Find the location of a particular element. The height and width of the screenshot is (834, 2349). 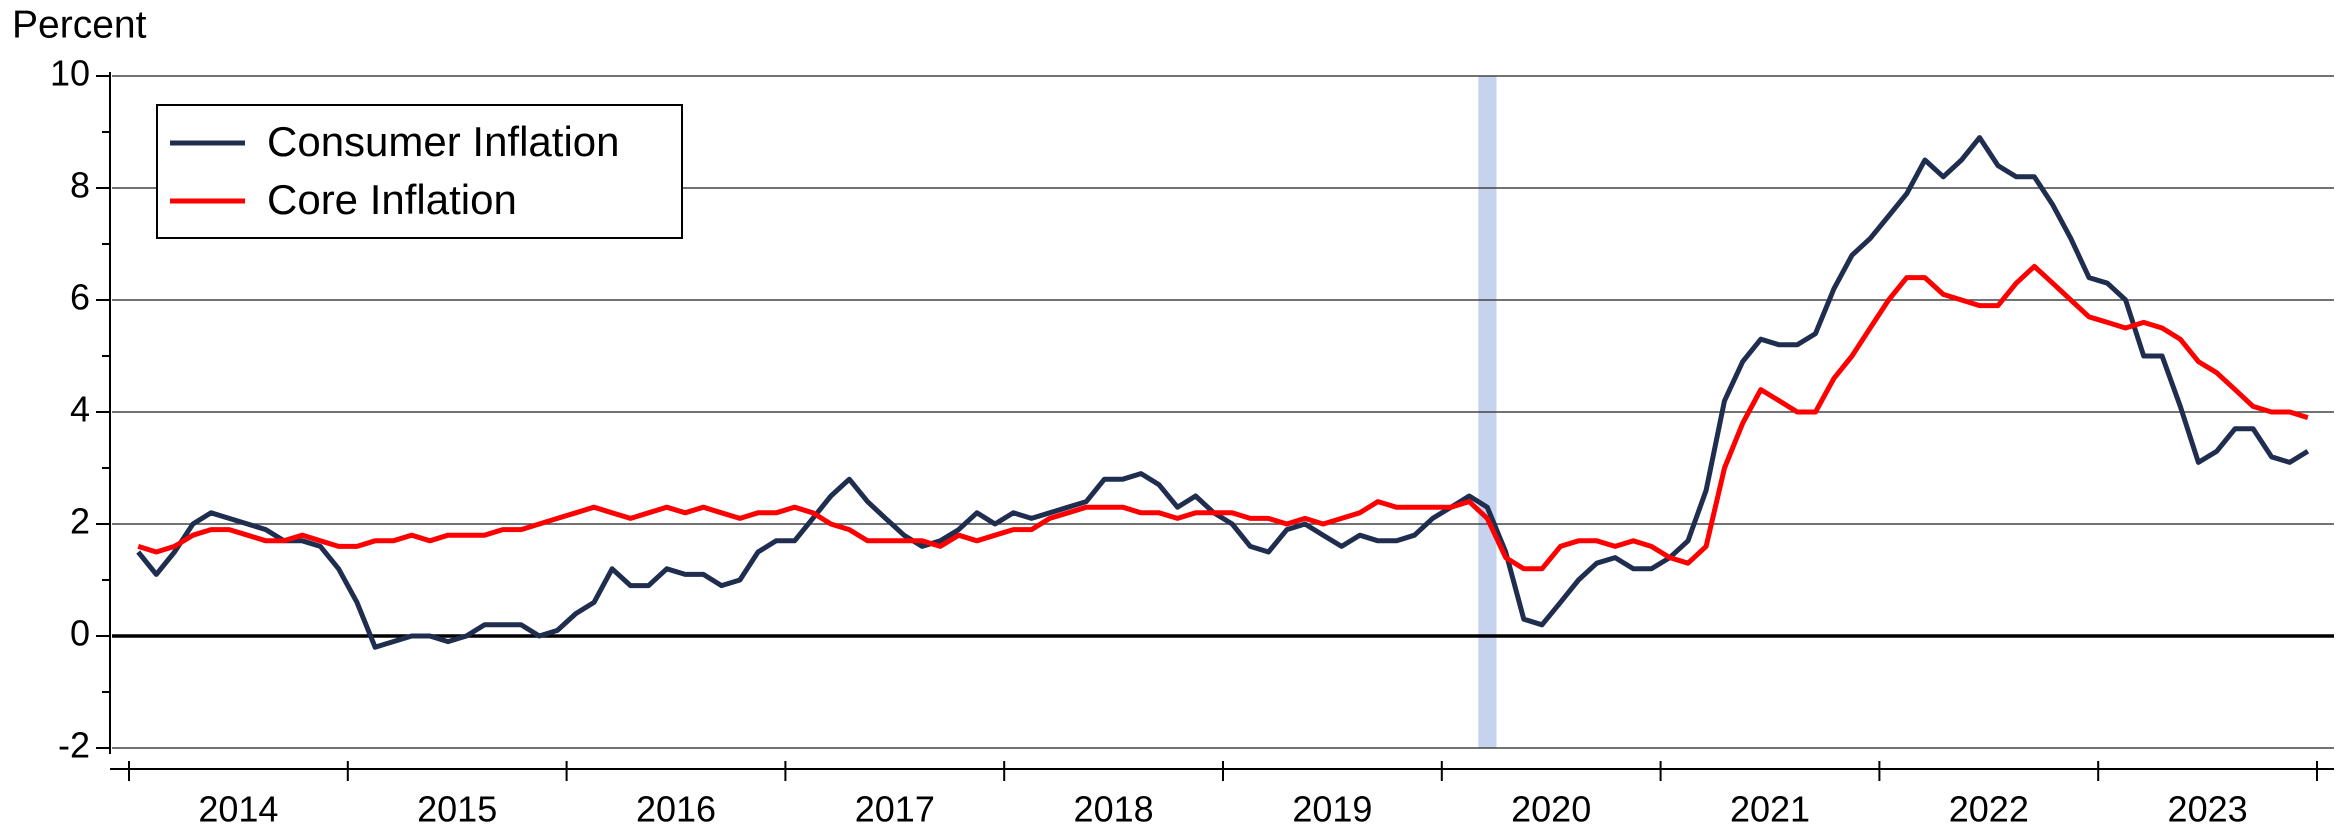

y-tick-label: 2 is located at coordinates (80, 521).